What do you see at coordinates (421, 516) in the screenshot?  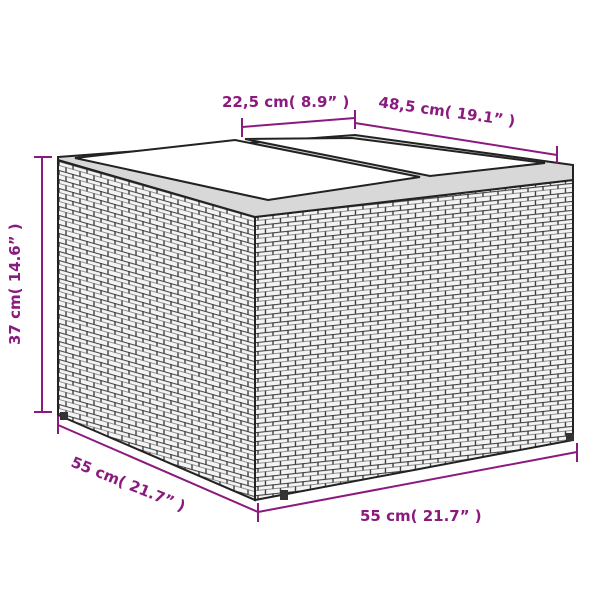 I see `label-right-width: 55 cm( 21.7” )` at bounding box center [421, 516].